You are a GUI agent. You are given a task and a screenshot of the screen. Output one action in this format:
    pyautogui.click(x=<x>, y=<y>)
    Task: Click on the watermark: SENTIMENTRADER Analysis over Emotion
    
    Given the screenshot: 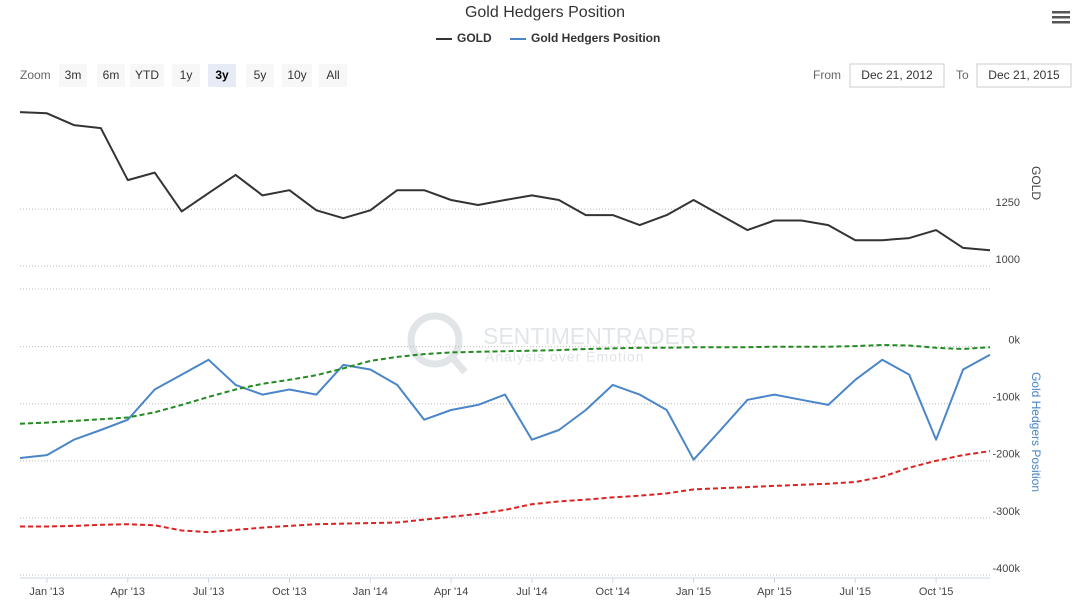 What is the action you would take?
    pyautogui.click(x=551, y=343)
    